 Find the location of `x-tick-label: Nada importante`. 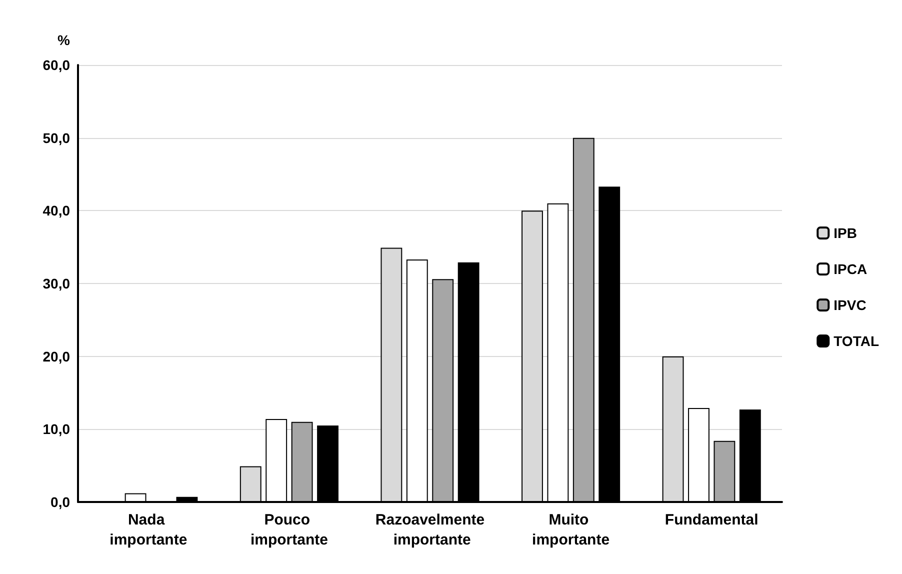

x-tick-label: Nada importante is located at coordinates (149, 530).